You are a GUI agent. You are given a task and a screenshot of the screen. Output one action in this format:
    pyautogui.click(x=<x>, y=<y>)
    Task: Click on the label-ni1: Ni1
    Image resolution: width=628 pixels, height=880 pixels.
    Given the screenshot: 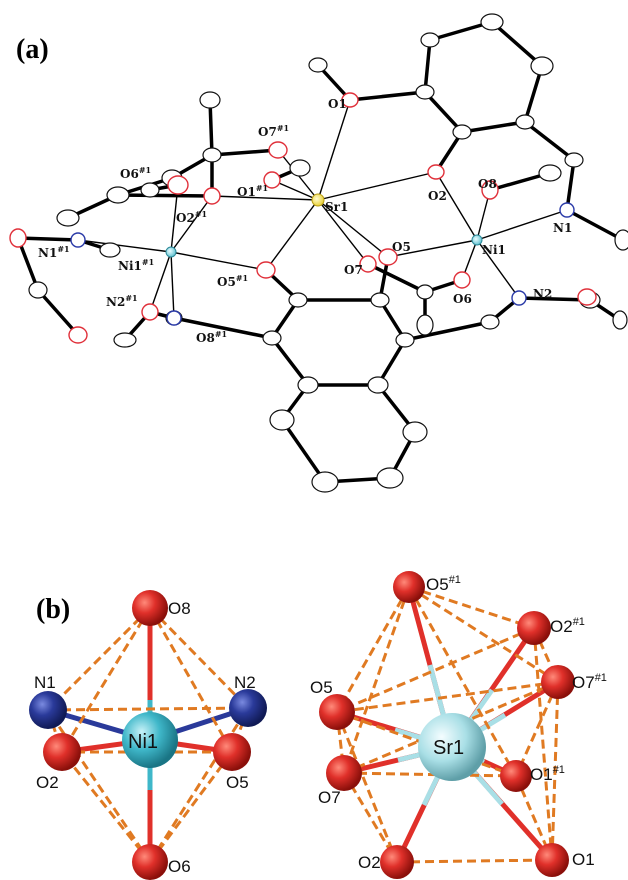 What is the action you would take?
    pyautogui.click(x=494, y=250)
    